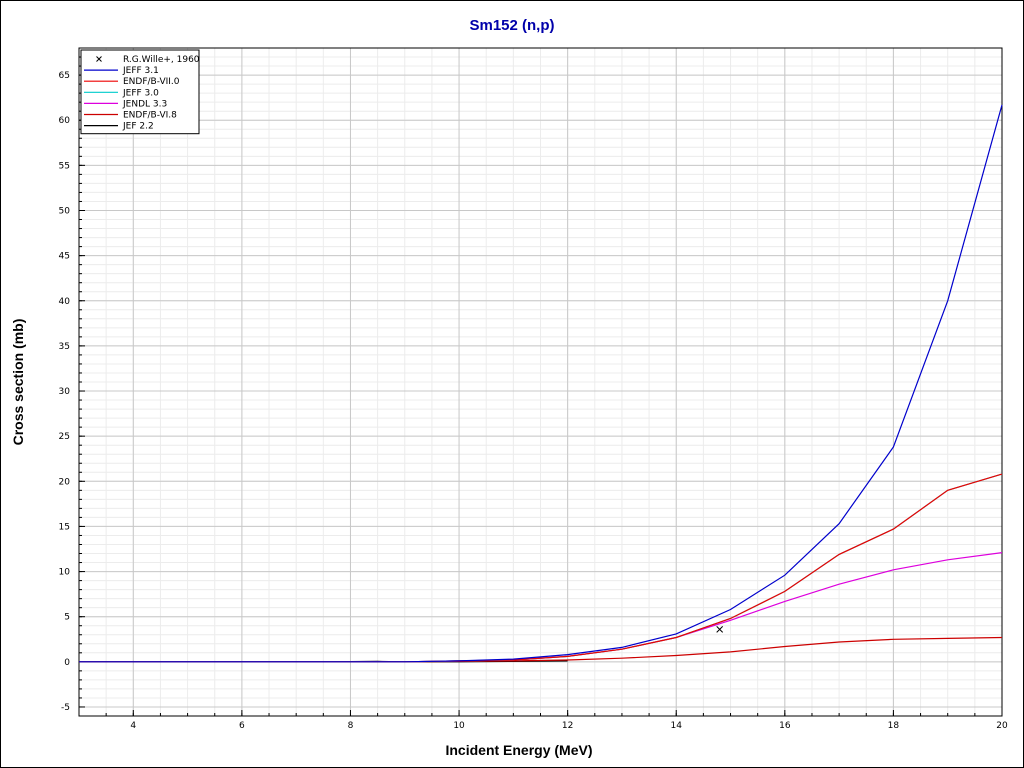 Image resolution: width=1024 pixels, height=768 pixels. Describe the element at coordinates (64, 166) in the screenshot. I see `y-tick-label: 55` at that location.